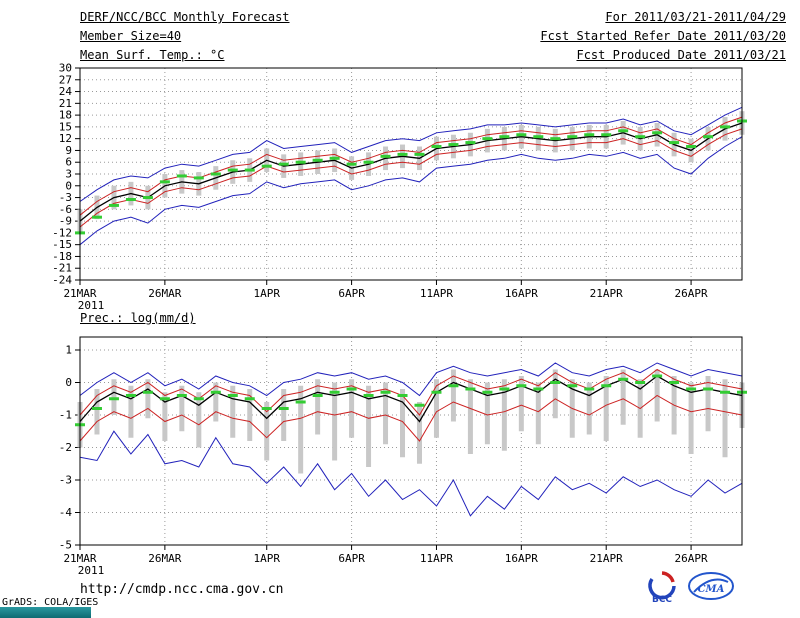  What do you see at coordinates (62, 268) in the screenshot?
I see `svg-text: -21` at bounding box center [62, 268].